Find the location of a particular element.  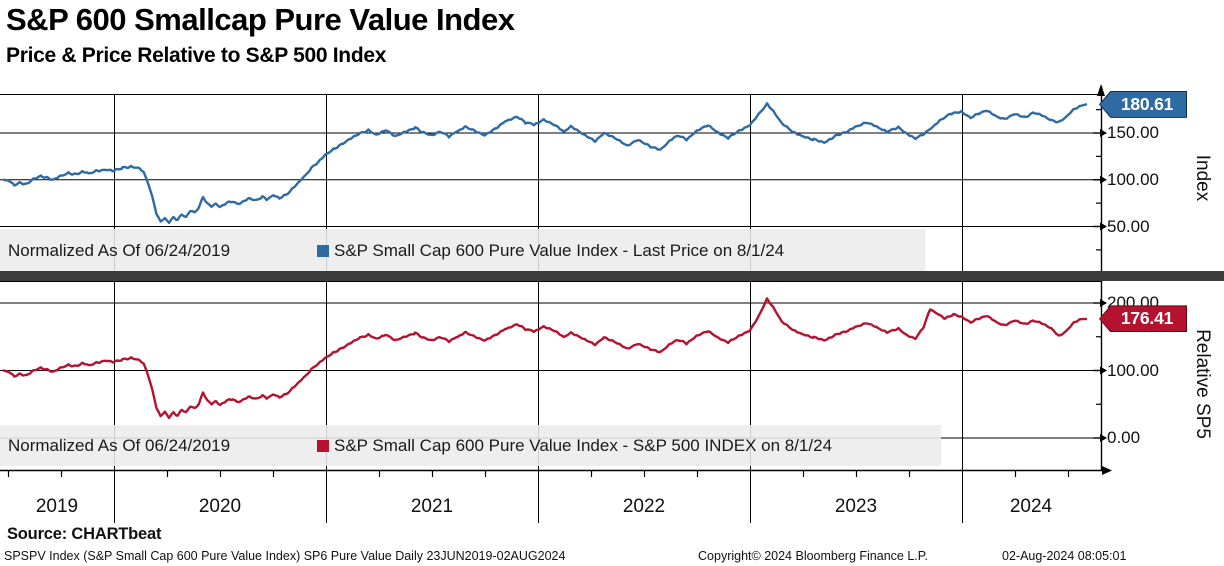

last-price-badge-index: 180.61 is located at coordinates (1143, 104).